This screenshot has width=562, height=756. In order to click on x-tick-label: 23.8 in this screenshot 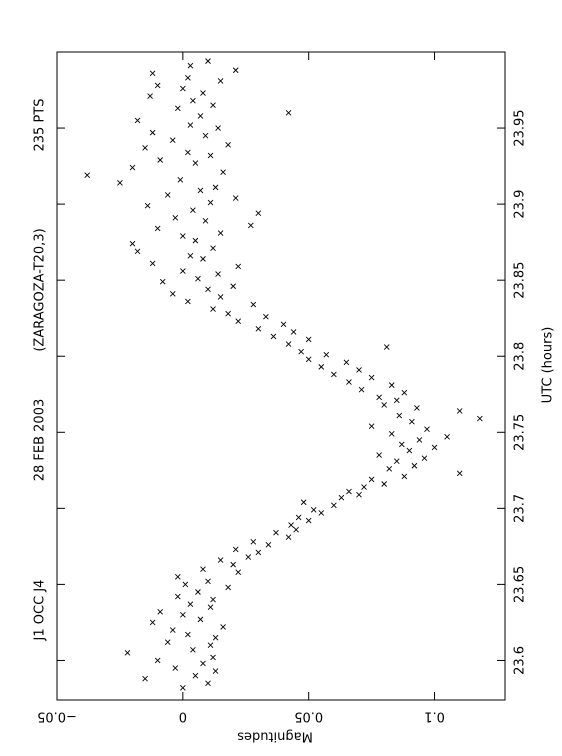, I will do `click(520, 356)`.